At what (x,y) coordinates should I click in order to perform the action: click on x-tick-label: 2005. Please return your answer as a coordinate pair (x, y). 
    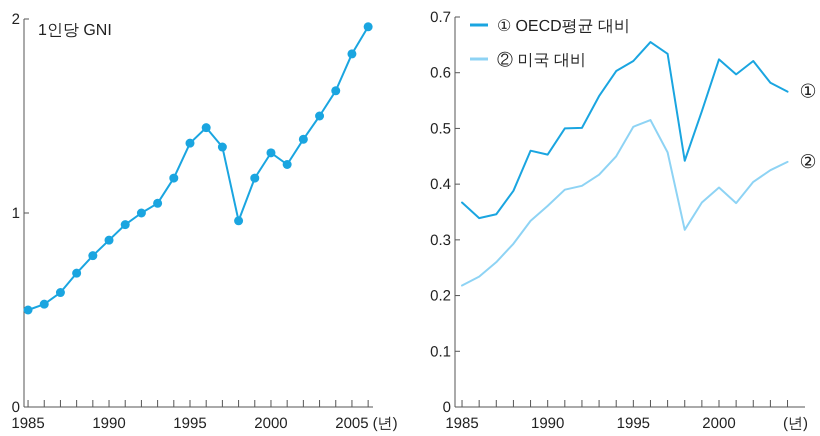
    Looking at the image, I should click on (352, 423).